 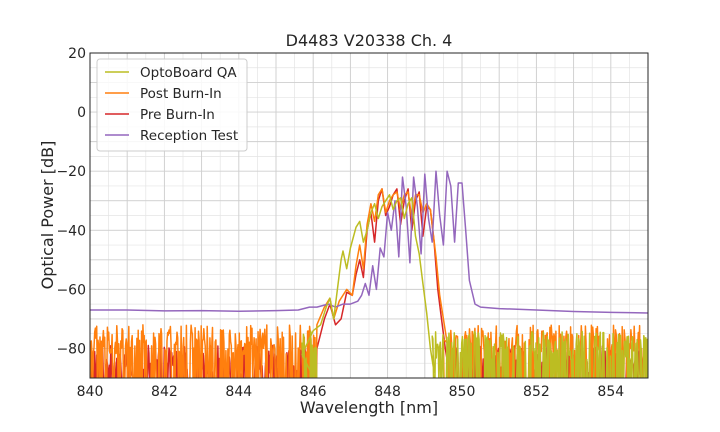 I want to click on legend-box, so click(x=172, y=105).